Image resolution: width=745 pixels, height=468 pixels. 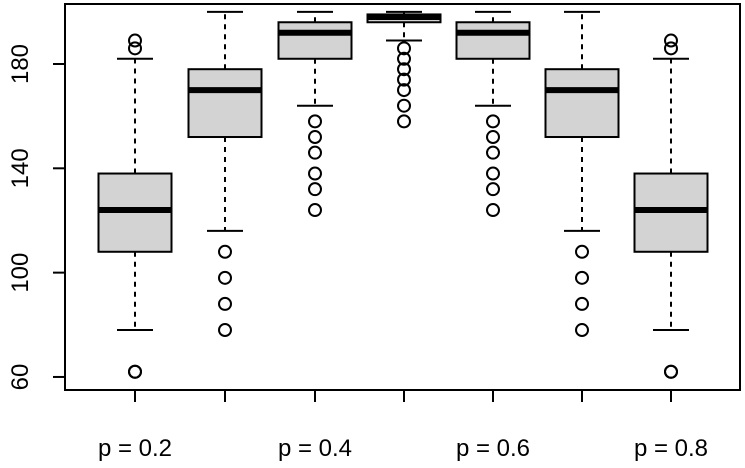 What do you see at coordinates (20, 64) in the screenshot?
I see `y-tick-label-180: 180` at bounding box center [20, 64].